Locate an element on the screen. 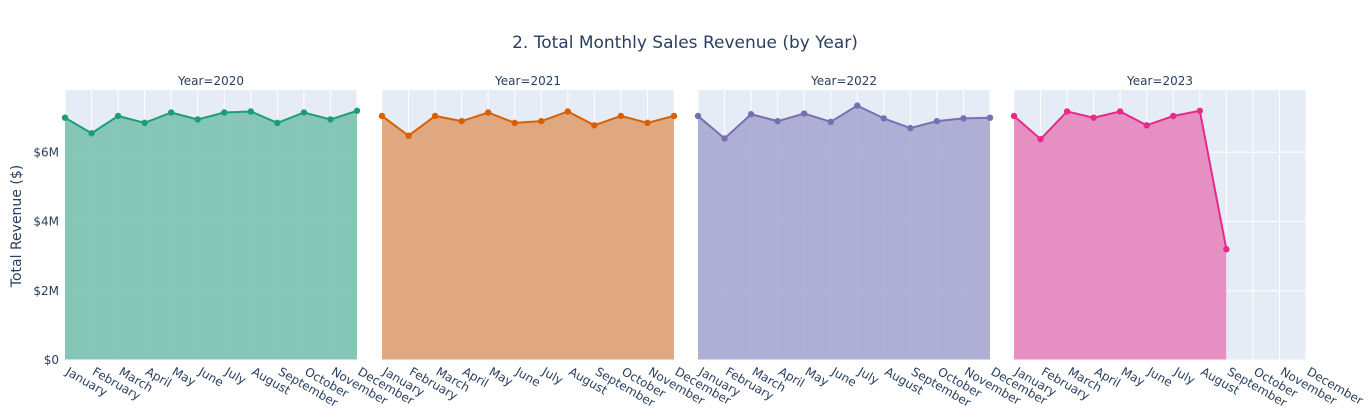 The width and height of the screenshot is (1368, 420). chart-title: 2. Total Monthly Sales Revenue (by Year) is located at coordinates (685, 43).